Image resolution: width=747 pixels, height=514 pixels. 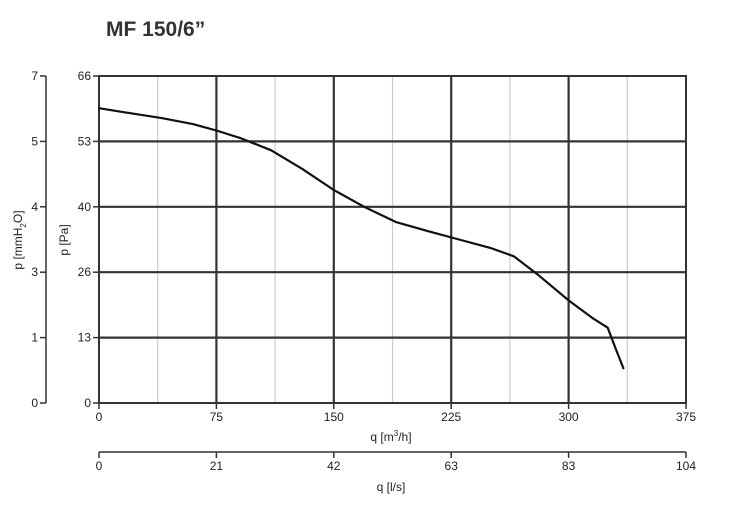 What do you see at coordinates (452, 466) in the screenshot?
I see `x2-tick-label: 63` at bounding box center [452, 466].